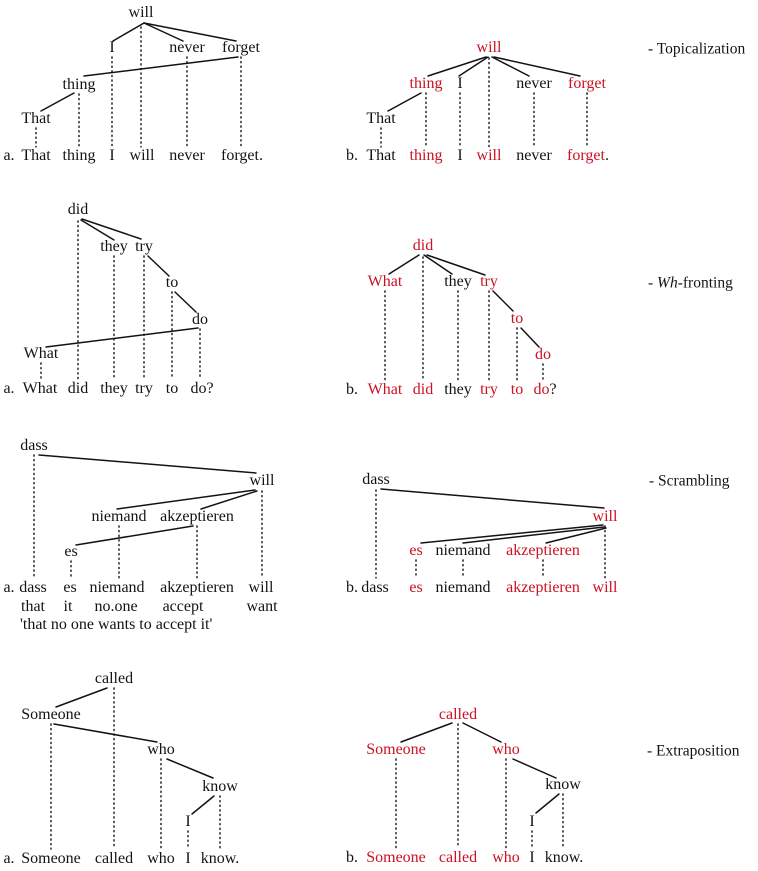 This screenshot has height=871, width=758. What do you see at coordinates (135, 768) in the screenshot?
I see `edges-extraposition-a` at bounding box center [135, 768].